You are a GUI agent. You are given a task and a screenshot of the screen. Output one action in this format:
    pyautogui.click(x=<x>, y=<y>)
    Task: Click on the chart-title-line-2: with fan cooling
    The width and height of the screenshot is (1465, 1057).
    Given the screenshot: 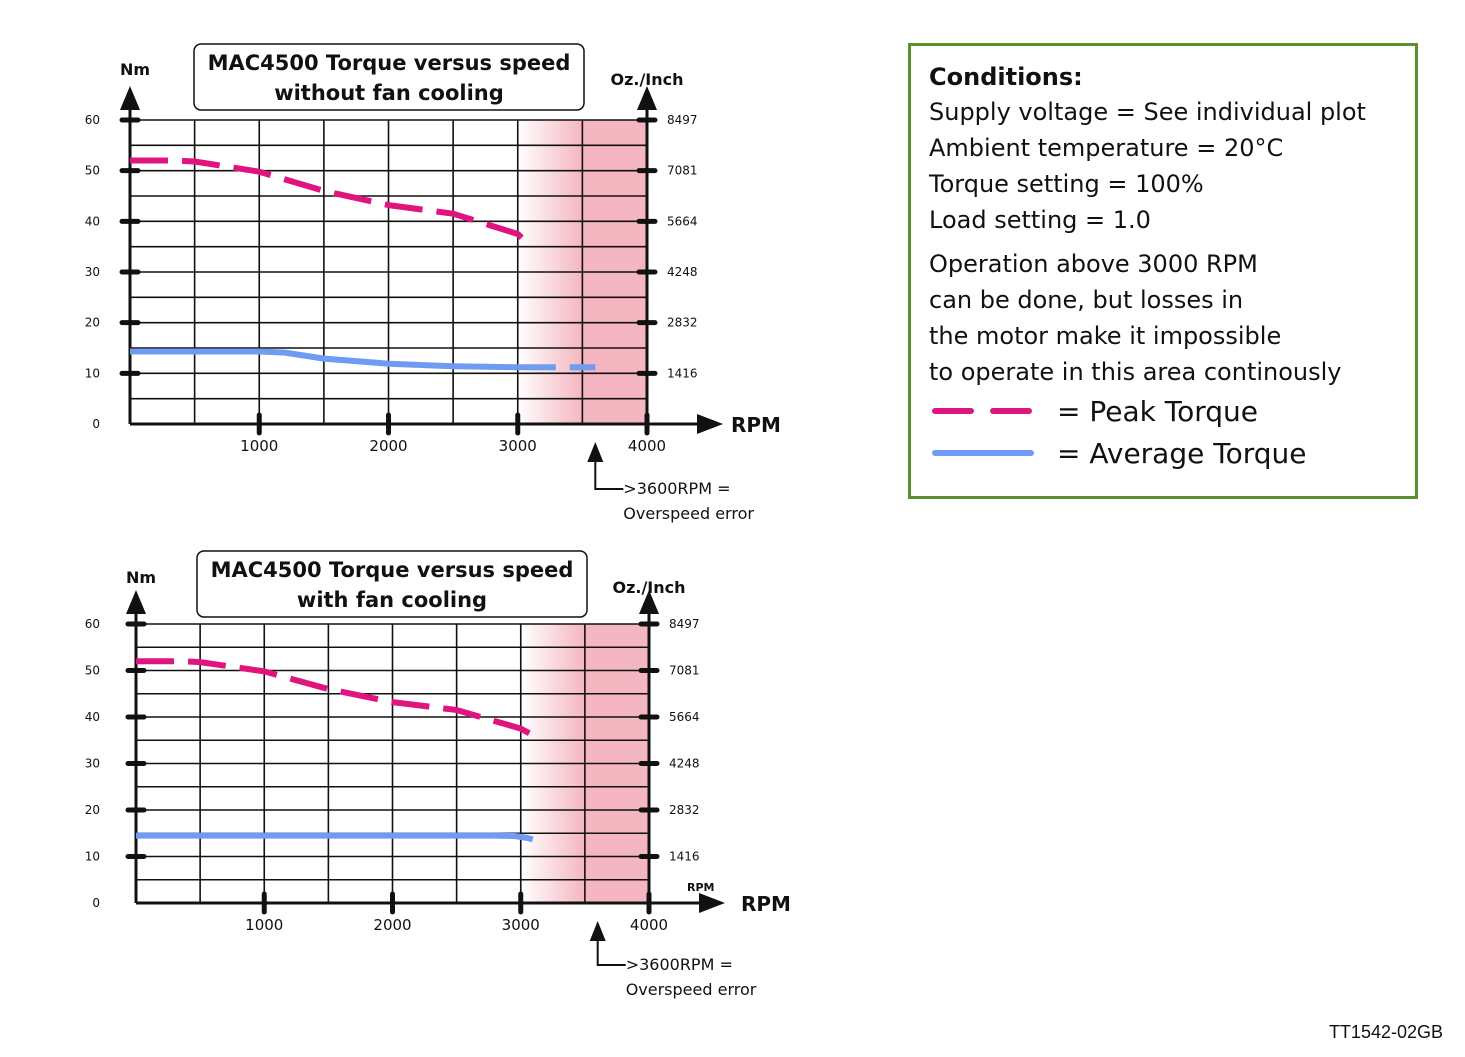 What is the action you would take?
    pyautogui.click(x=392, y=600)
    